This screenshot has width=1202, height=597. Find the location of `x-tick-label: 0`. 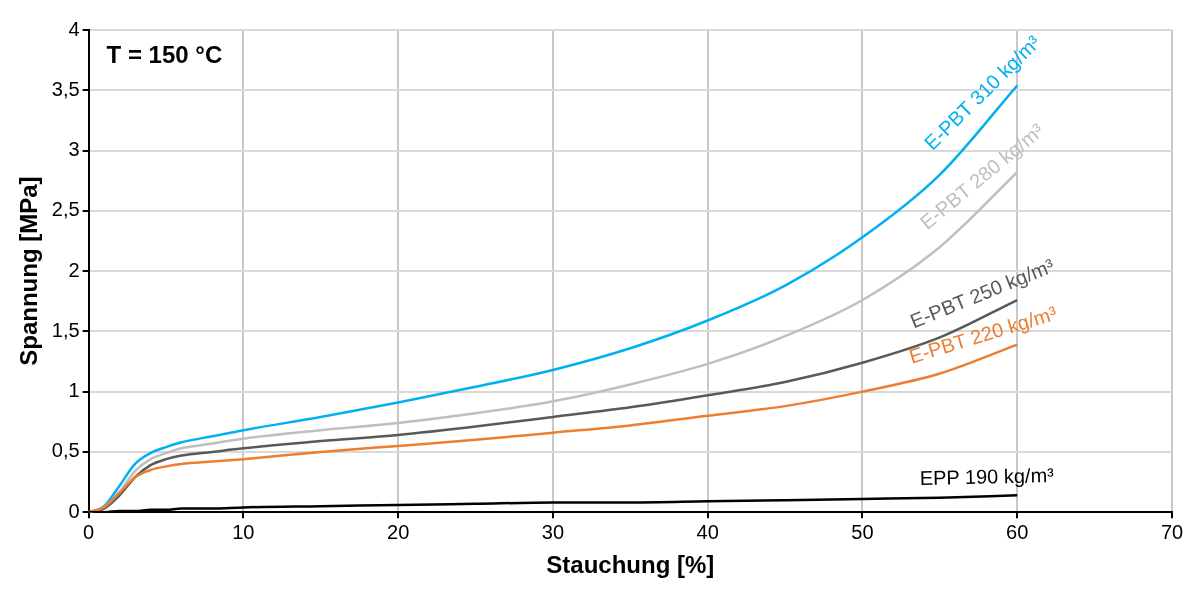

x-tick-label: 0 is located at coordinates (89, 531).